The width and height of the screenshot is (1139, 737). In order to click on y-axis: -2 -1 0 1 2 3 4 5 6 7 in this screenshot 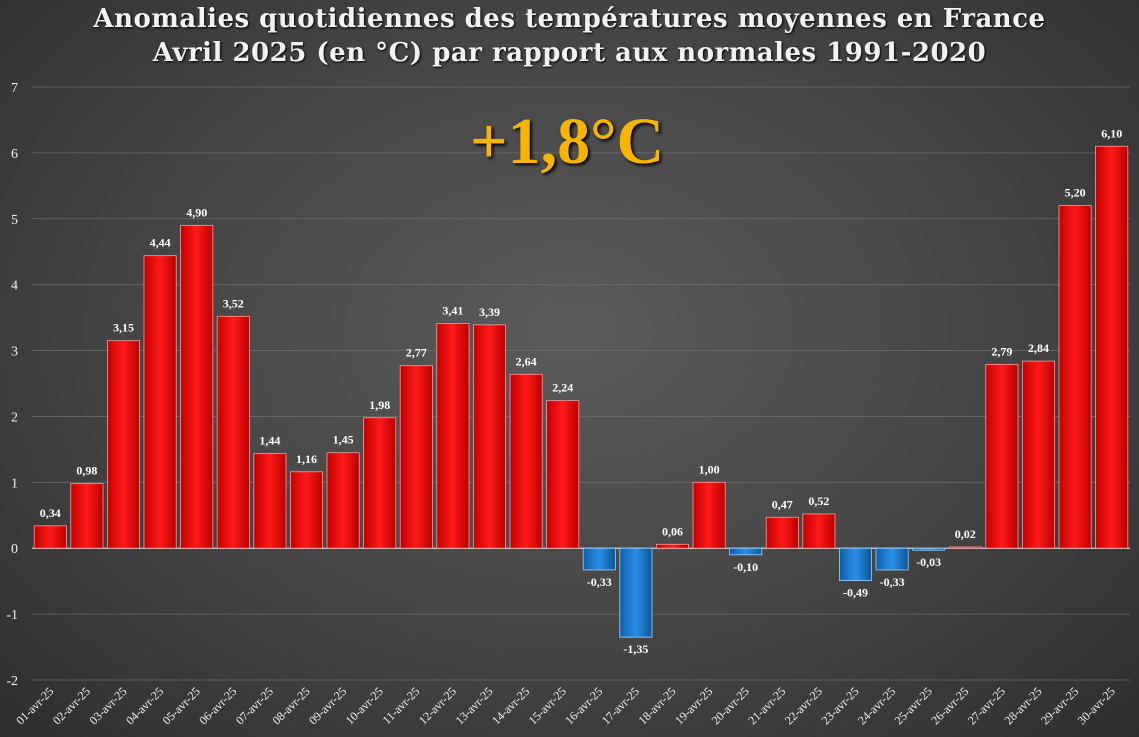, I will do `click(12, 385)`.